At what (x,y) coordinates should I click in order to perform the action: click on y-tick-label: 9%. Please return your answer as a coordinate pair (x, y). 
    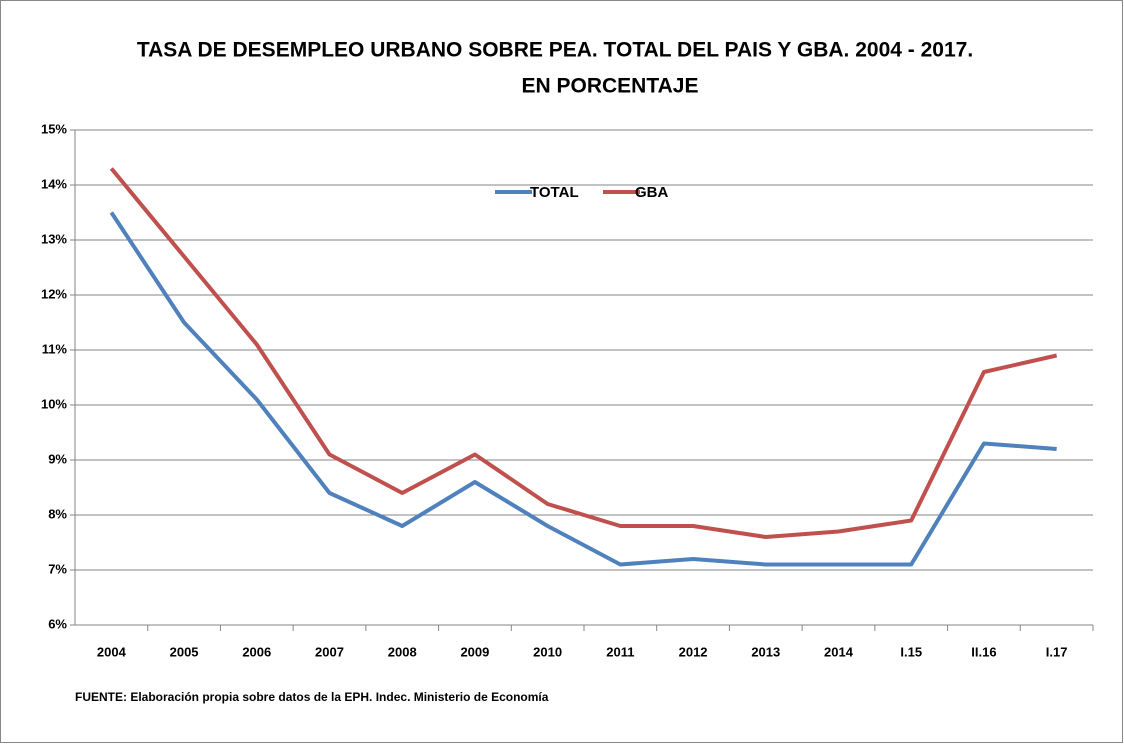
    Looking at the image, I should click on (57, 458).